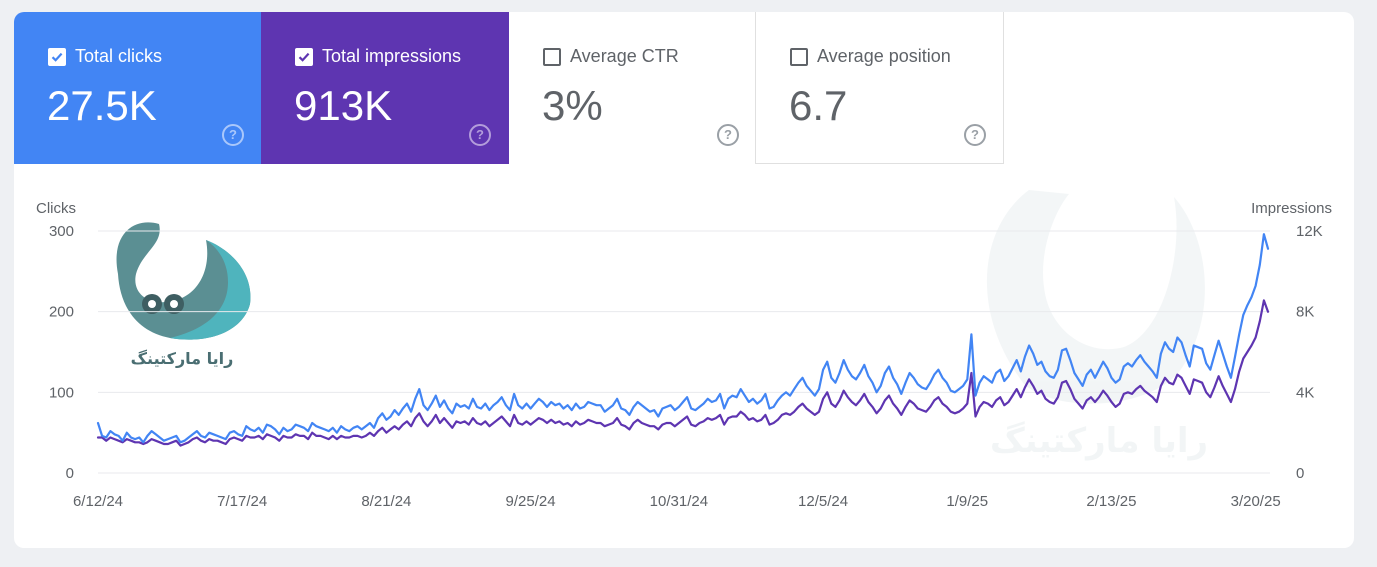 This screenshot has width=1377, height=567. I want to click on x-tick-label: 12/5/24, so click(823, 501).